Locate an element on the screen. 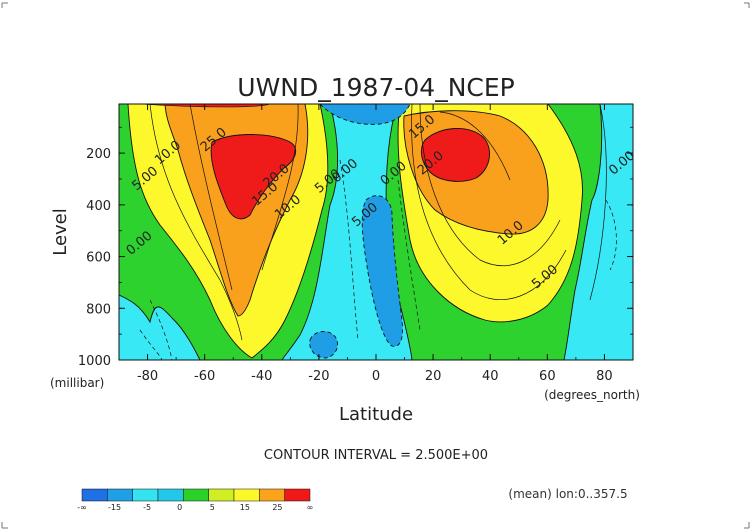 This screenshot has width=752, height=532. x-tick-label: -80 is located at coordinates (147, 376).